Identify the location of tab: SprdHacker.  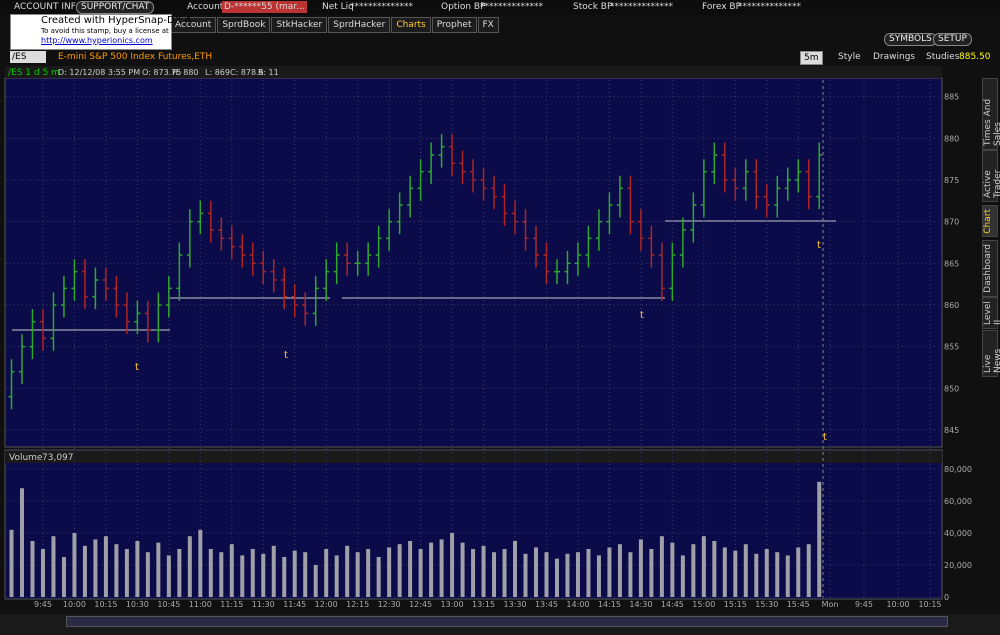
(359, 25).